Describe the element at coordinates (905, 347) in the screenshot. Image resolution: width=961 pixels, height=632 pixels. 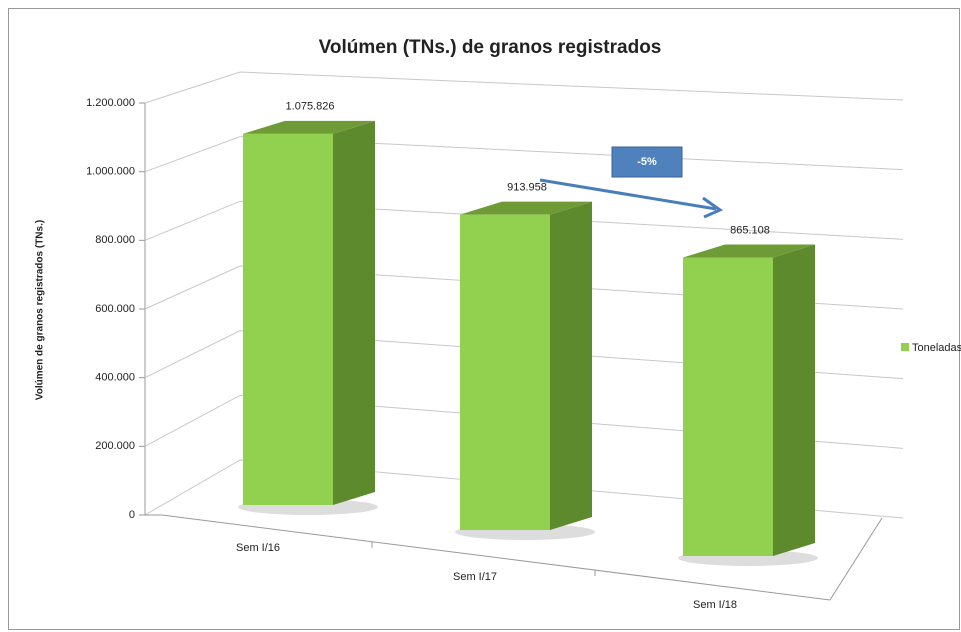
I see `legend-swatch` at that location.